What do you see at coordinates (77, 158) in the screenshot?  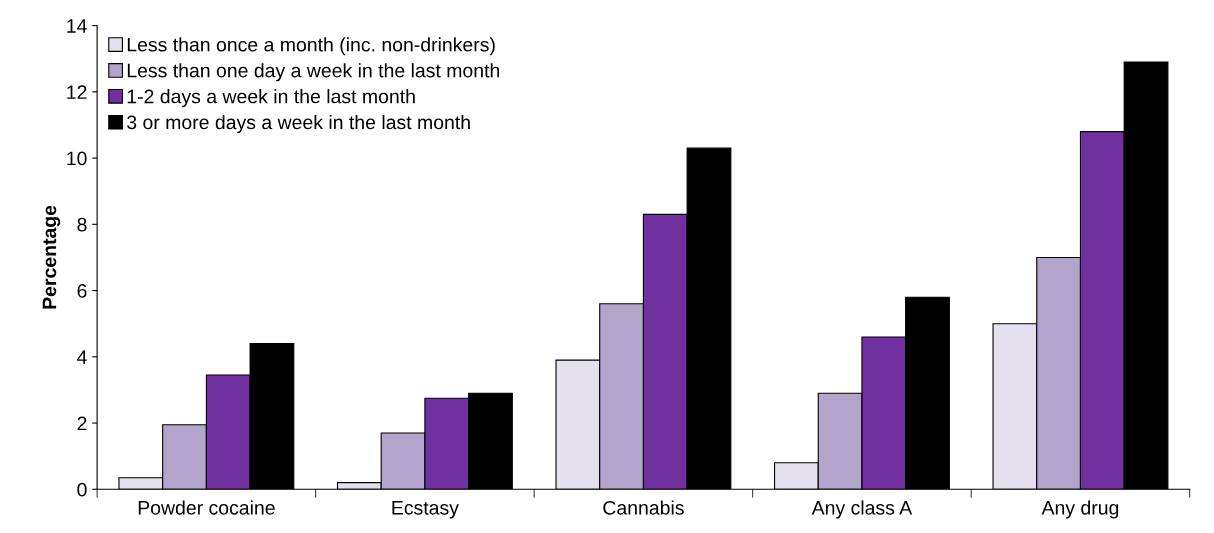 I see `y-tick-label: 10` at bounding box center [77, 158].